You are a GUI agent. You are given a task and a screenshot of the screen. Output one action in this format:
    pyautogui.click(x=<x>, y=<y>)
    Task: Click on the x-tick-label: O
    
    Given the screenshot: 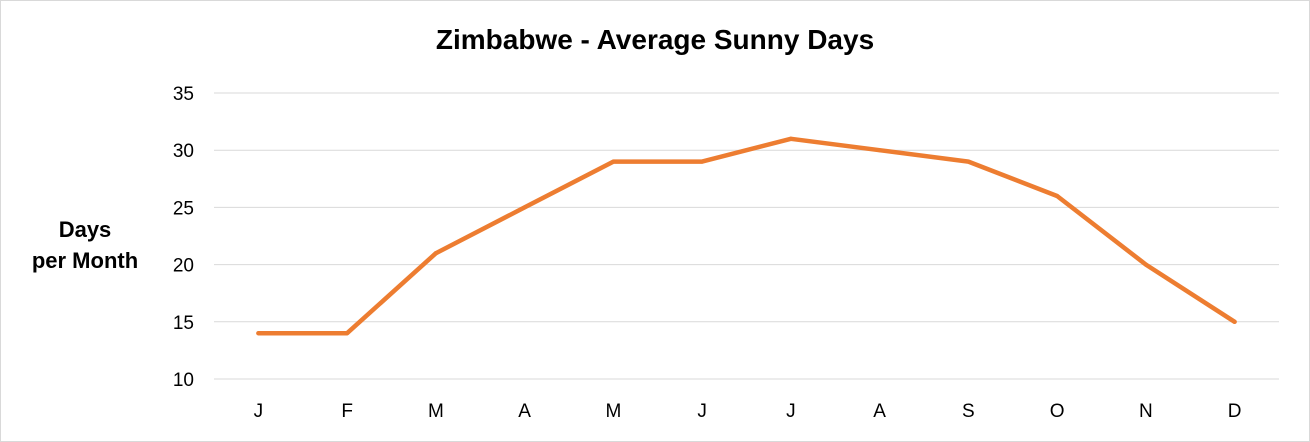 What is the action you would take?
    pyautogui.click(x=1057, y=411)
    